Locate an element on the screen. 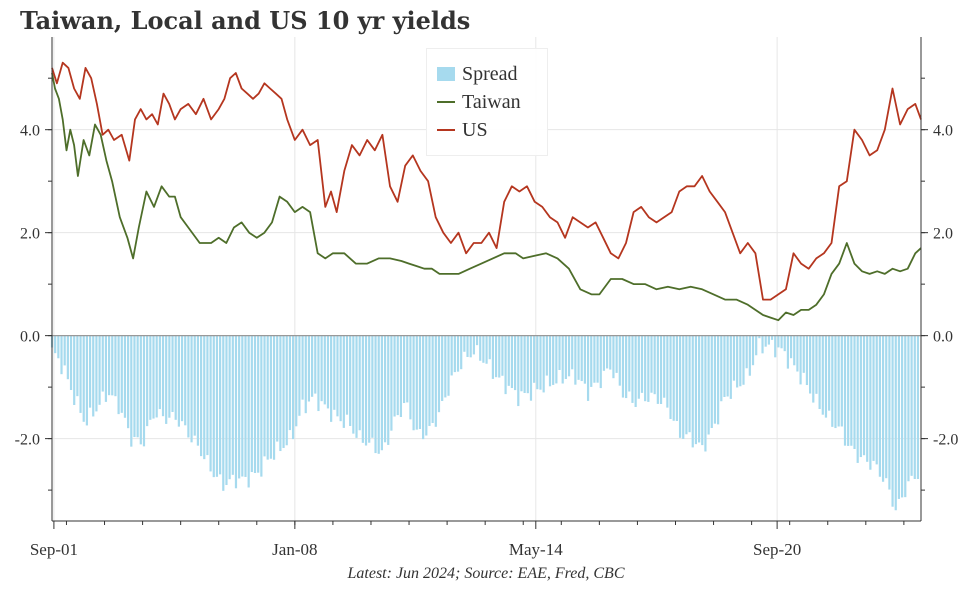 This screenshot has height=589, width=972. y-tick-label-right: 2.0 is located at coordinates (943, 234).